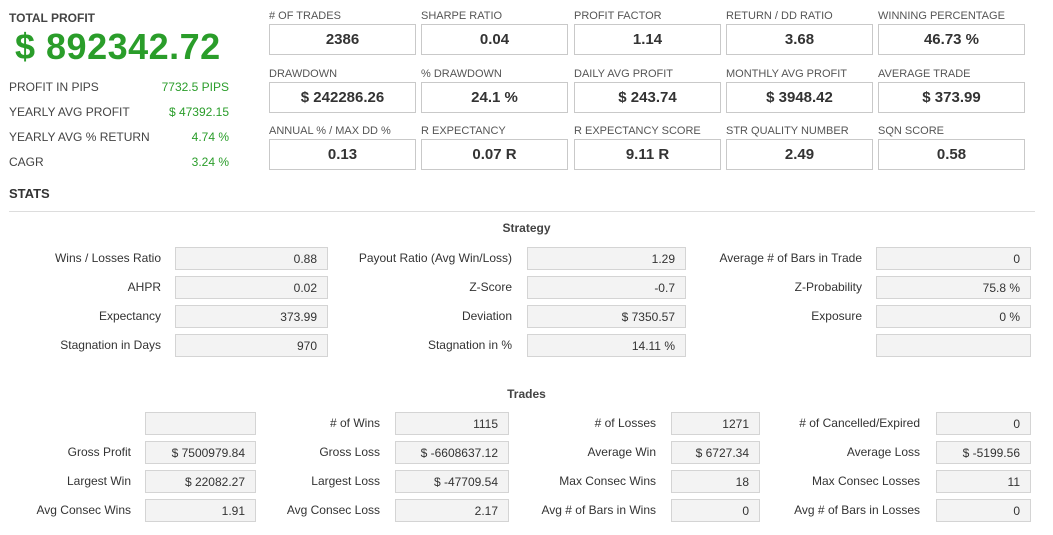 The image size is (1053, 535). Describe the element at coordinates (494, 154) in the screenshot. I see `metric-value: 0.07 R` at that location.